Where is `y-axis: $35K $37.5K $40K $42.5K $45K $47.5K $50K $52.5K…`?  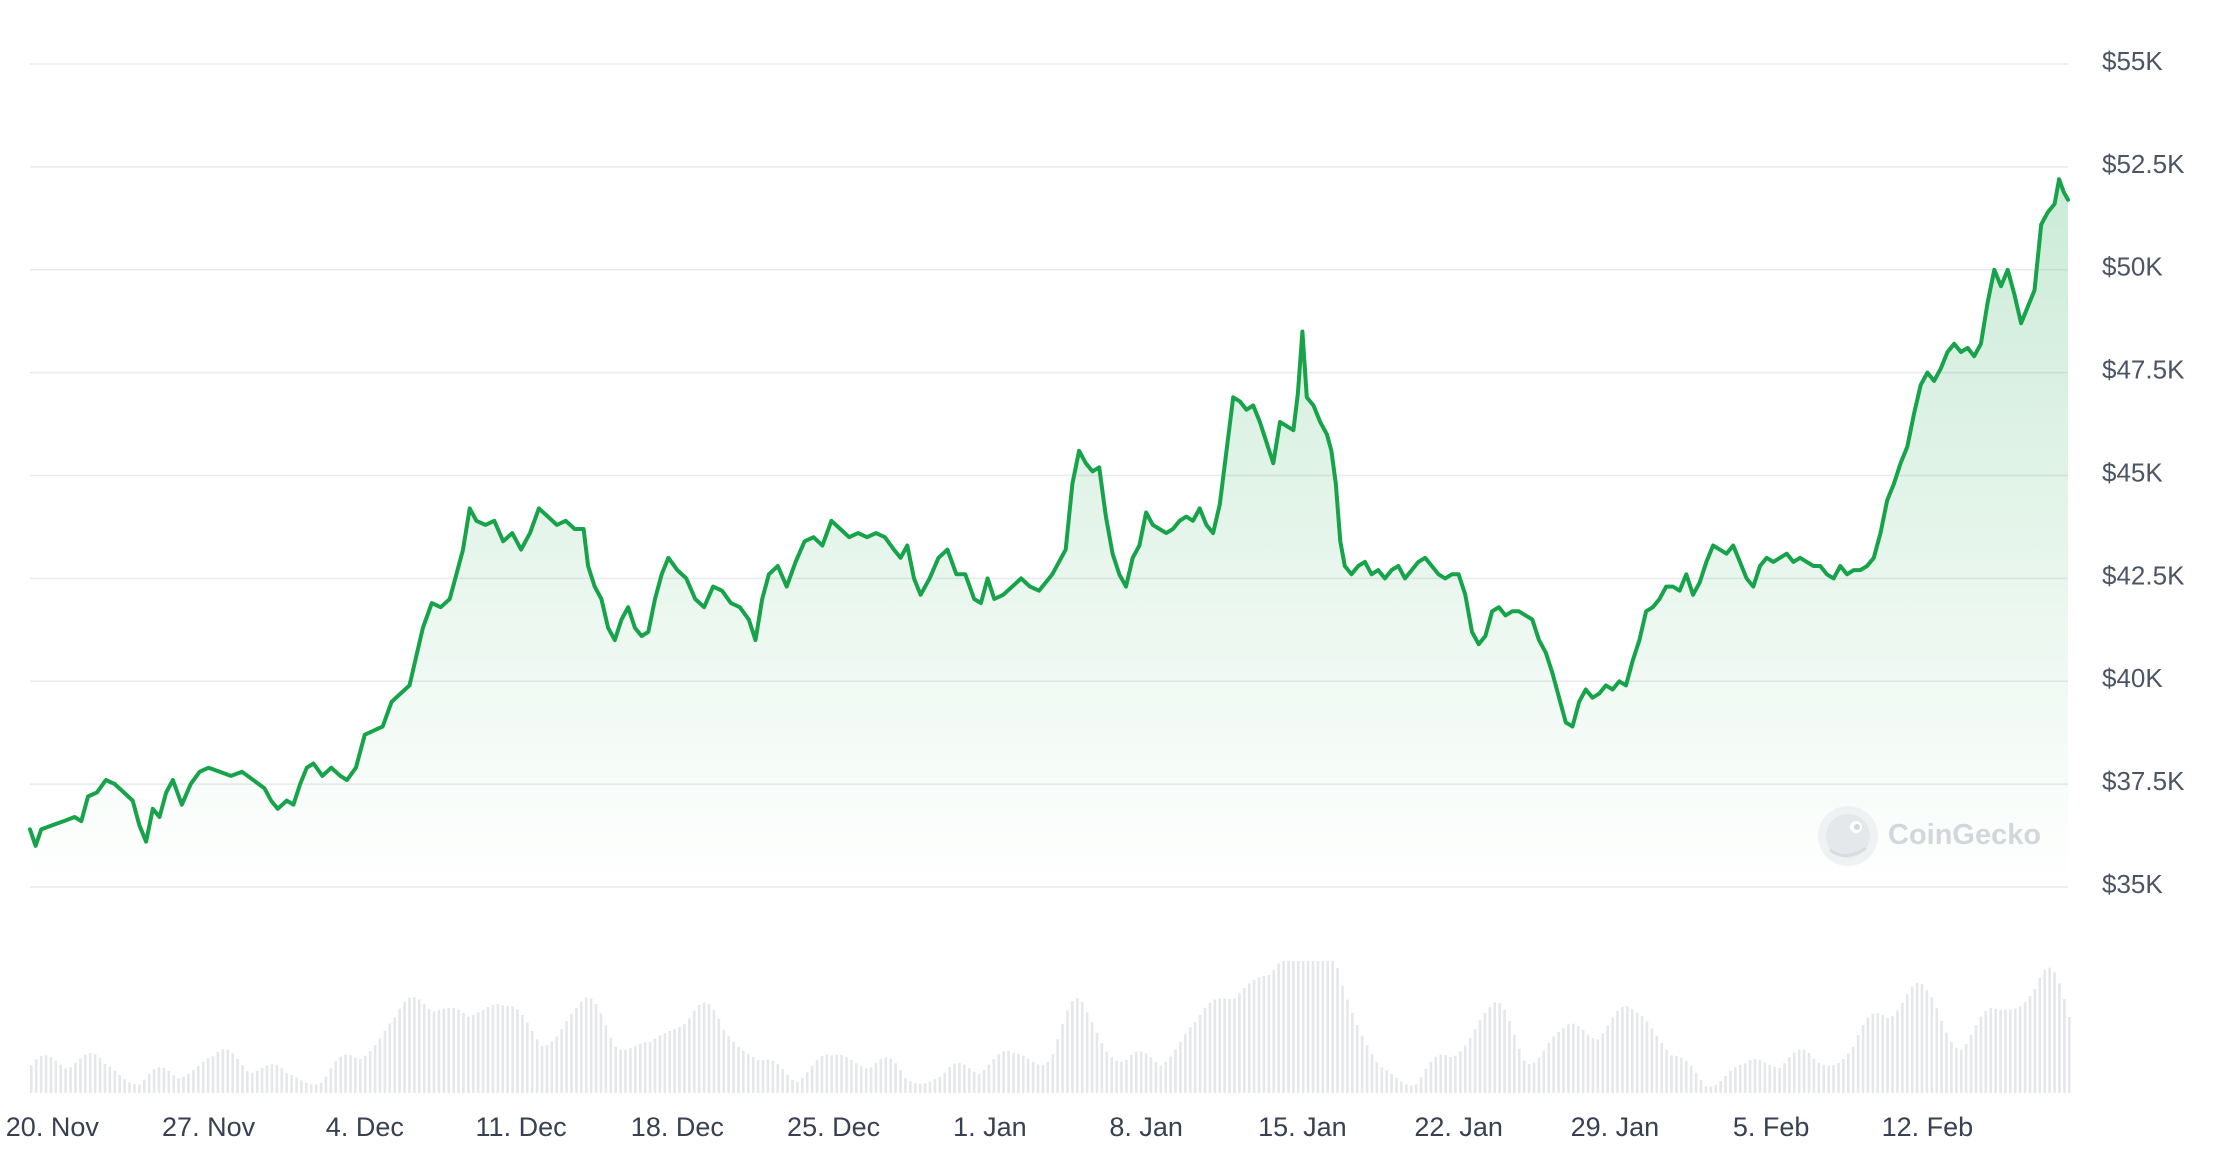
y-axis: $35K $37.5K $40K $42.5K $45K $47.5K $50K $52.5K… is located at coordinates (2143, 472).